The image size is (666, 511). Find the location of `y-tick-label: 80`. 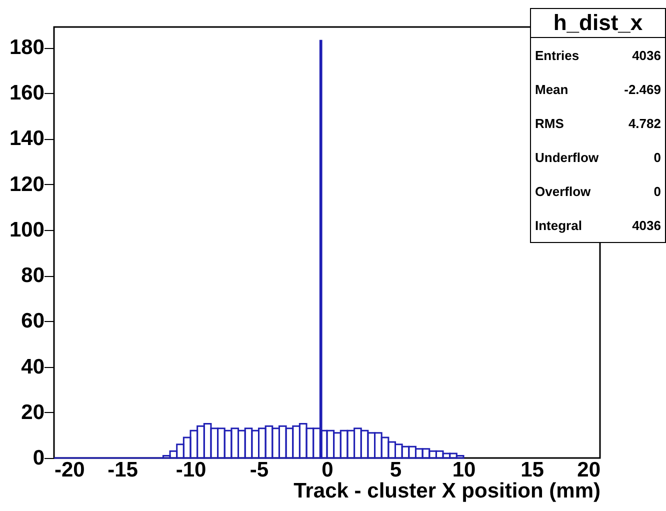

y-tick-label: 80 is located at coordinates (32, 276).